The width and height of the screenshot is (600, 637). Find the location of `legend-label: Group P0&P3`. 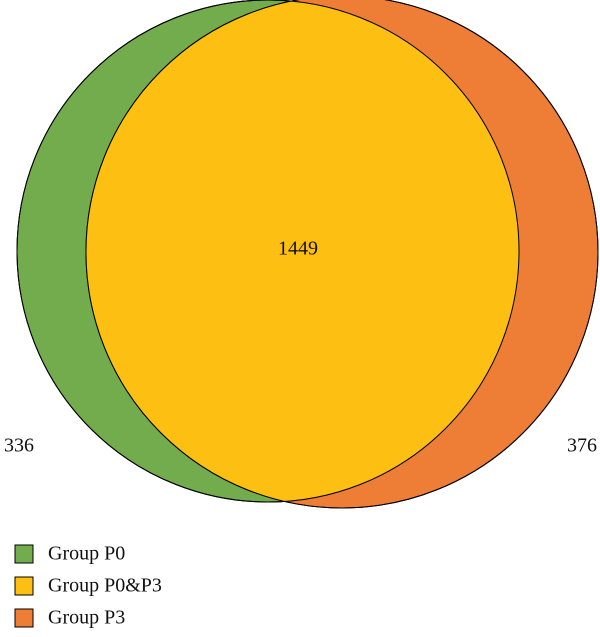

legend-label: Group P0&P3 is located at coordinates (105, 586).